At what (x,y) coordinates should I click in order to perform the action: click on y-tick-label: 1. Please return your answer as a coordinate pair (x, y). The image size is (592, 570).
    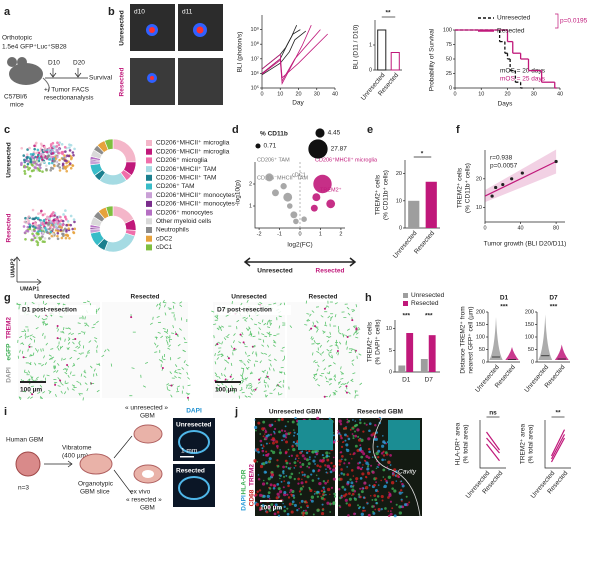
    Looking at the image, I should click on (370, 45).